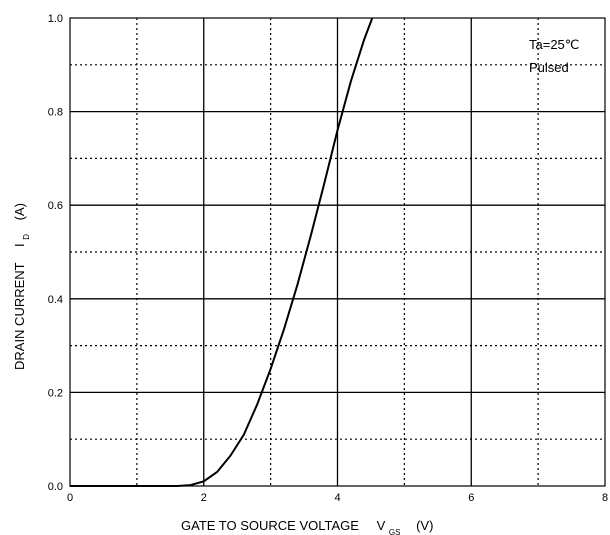 The height and width of the screenshot is (535, 610). Describe the element at coordinates (55, 113) in the screenshot. I see `y-tick-label: 0.8` at that location.